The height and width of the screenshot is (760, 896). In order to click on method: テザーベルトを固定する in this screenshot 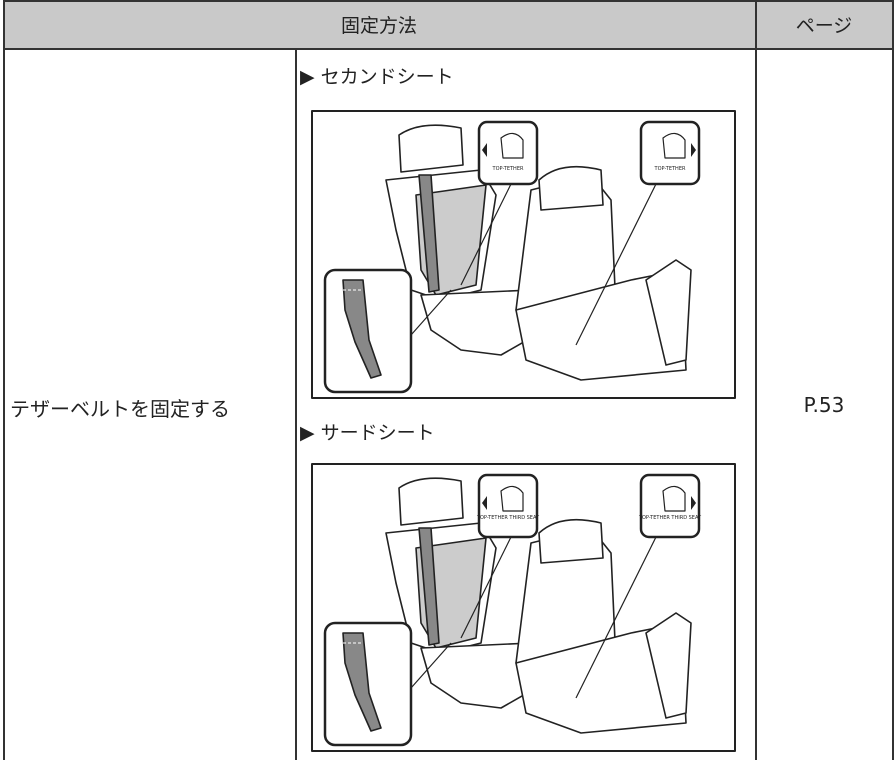, I will do `click(120, 409)`.